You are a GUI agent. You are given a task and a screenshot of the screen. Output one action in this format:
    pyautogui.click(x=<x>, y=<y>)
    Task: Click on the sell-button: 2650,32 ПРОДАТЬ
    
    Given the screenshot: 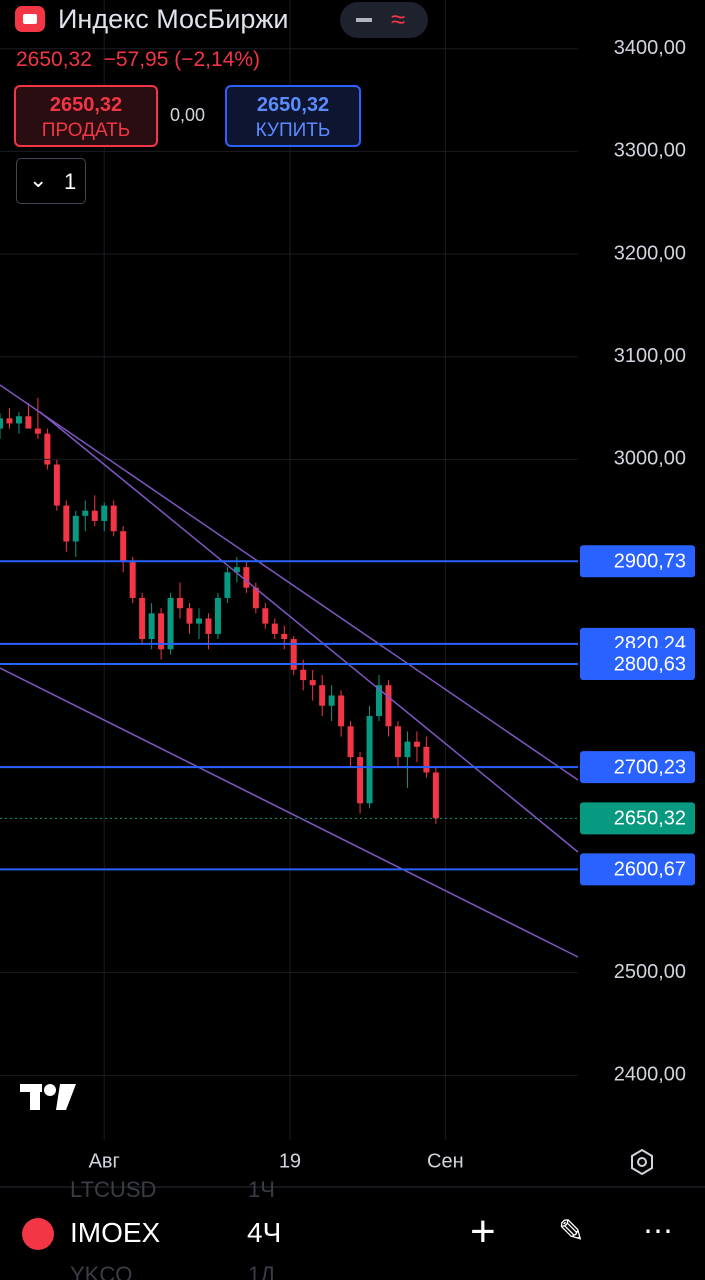 What is the action you would take?
    pyautogui.click(x=86, y=116)
    